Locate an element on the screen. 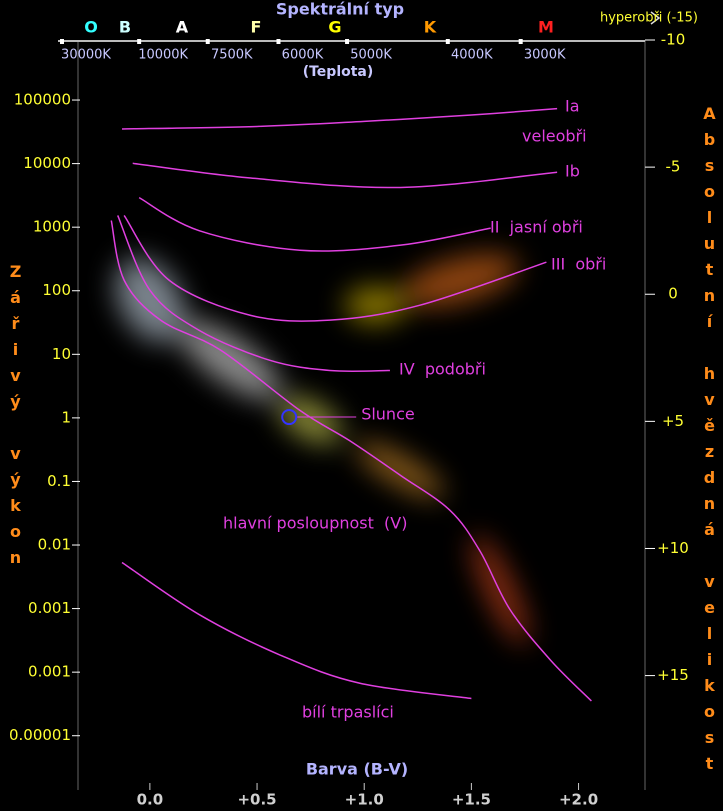 The height and width of the screenshot is (811, 723). sun-label: Slunce is located at coordinates (388, 414).